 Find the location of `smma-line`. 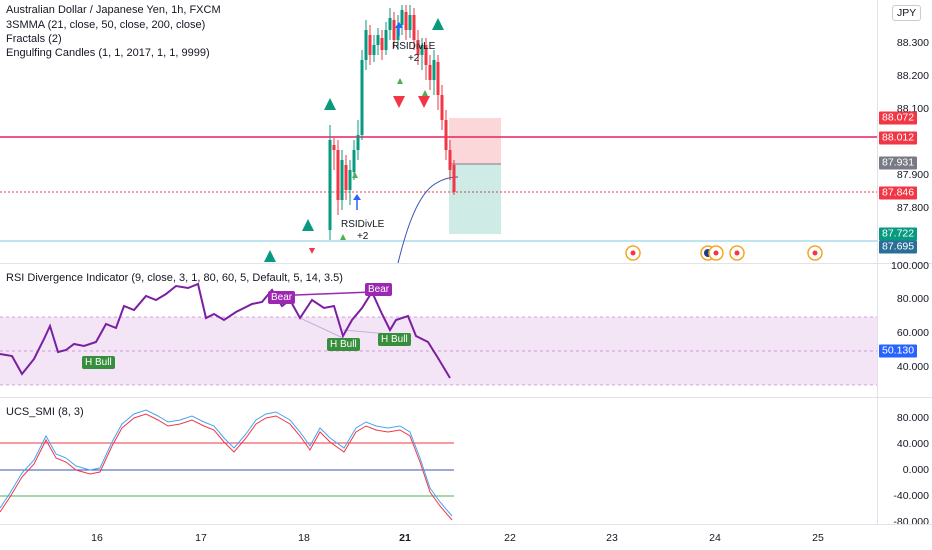

smma-line is located at coordinates (428, 219).